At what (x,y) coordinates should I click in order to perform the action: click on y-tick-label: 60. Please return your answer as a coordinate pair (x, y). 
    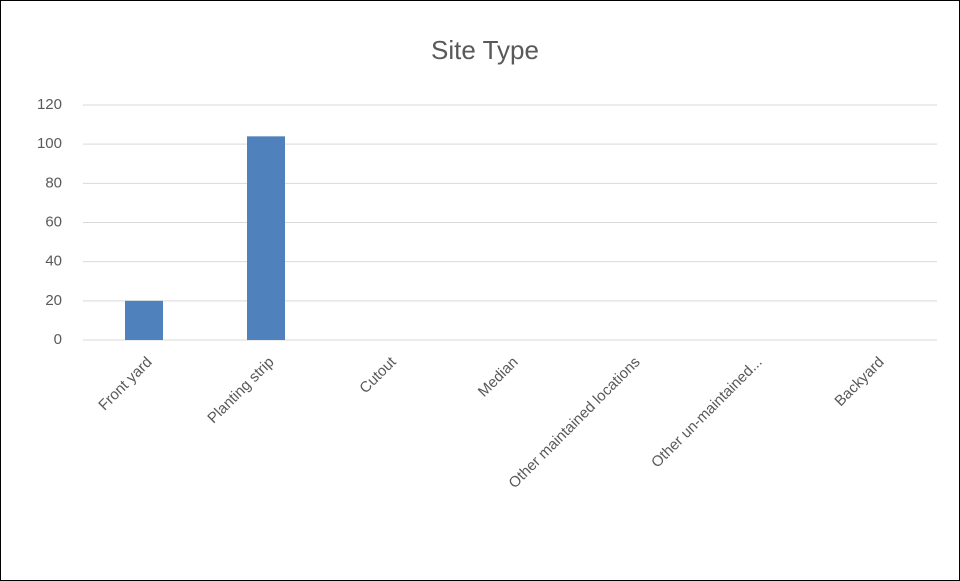
    Looking at the image, I should click on (53, 221).